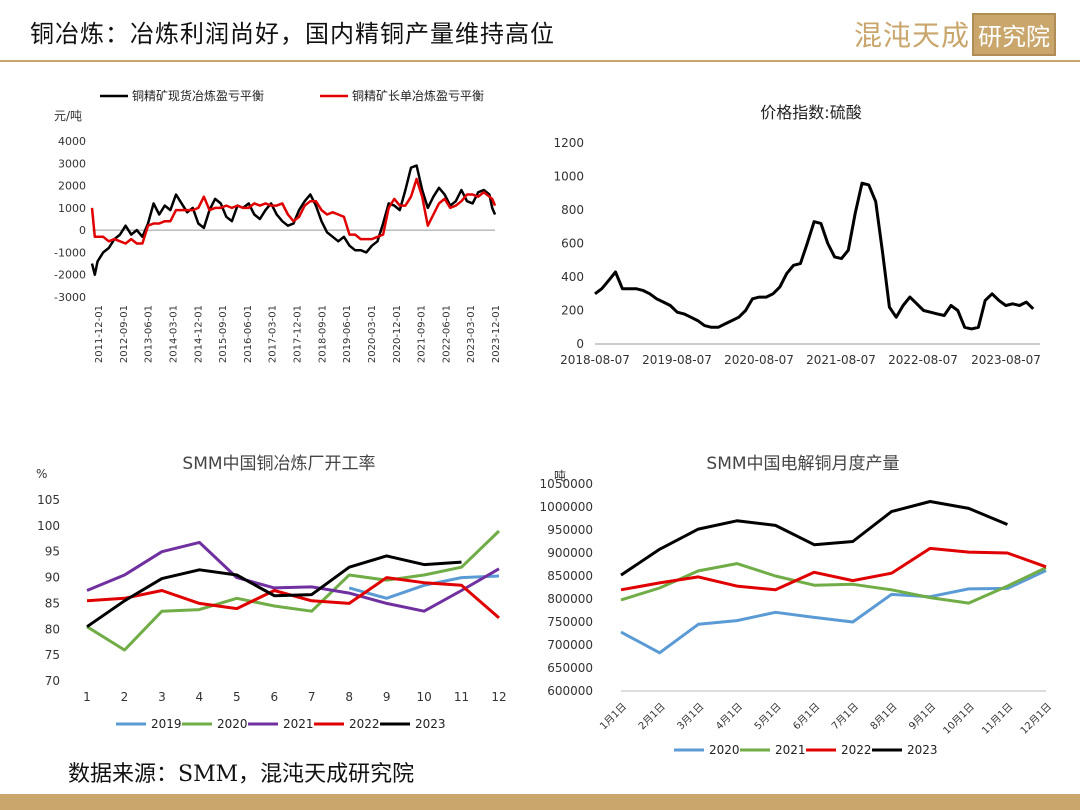  Describe the element at coordinates (387, 697) in the screenshot. I see `x-tick-label: 9` at that location.